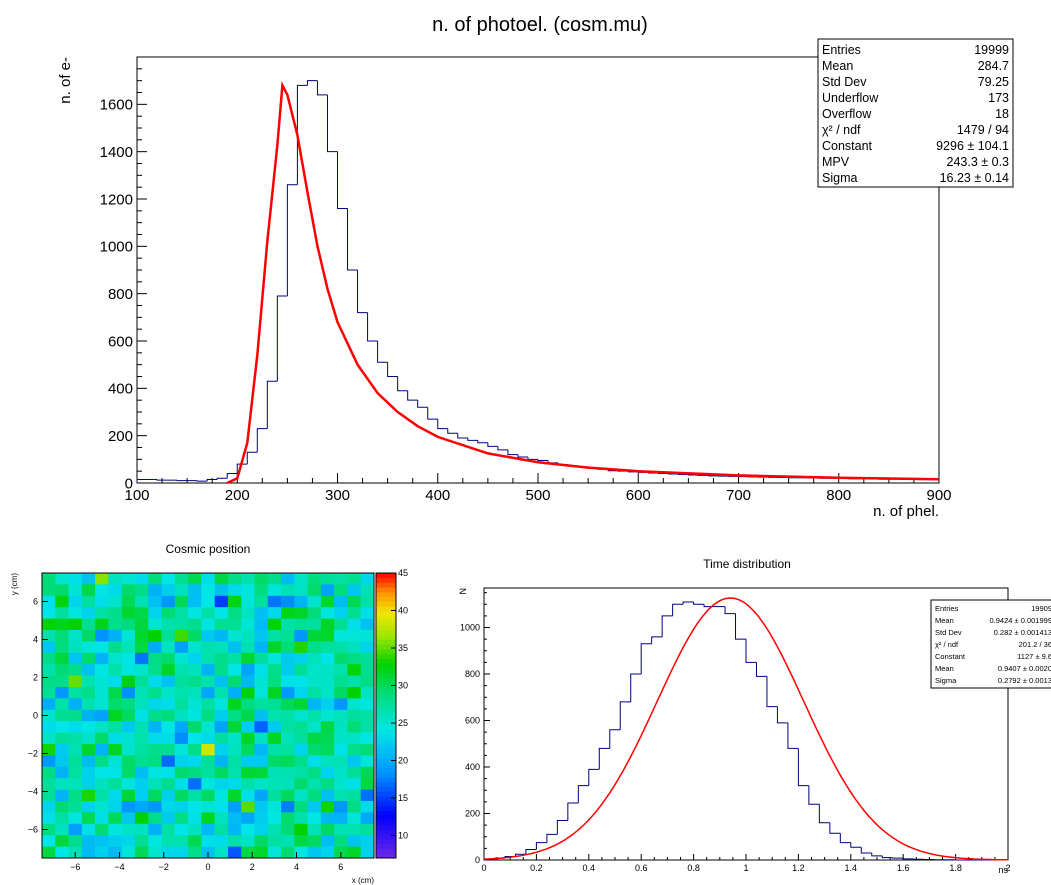 The width and height of the screenshot is (1051, 885). What do you see at coordinates (738, 495) in the screenshot?
I see `x-tick-label: 700` at bounding box center [738, 495].